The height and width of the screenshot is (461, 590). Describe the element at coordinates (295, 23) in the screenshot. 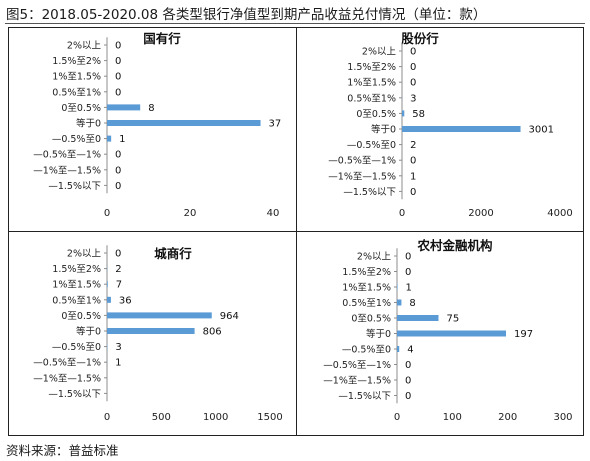

I see `title-rule` at that location.